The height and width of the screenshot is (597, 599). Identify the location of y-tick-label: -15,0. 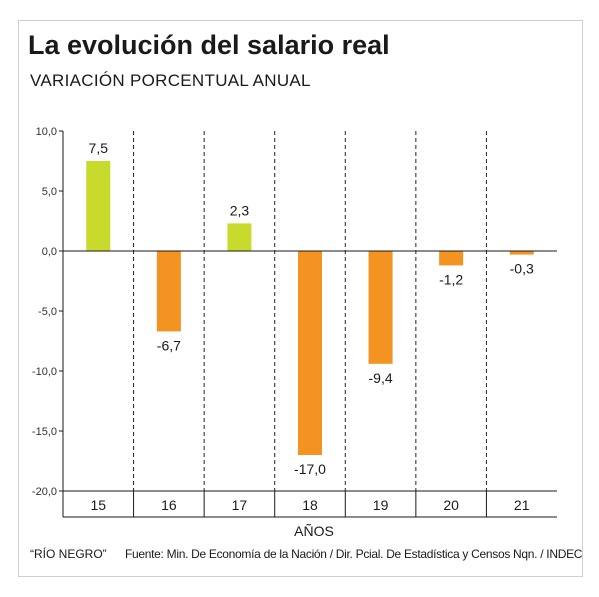
(44, 432).